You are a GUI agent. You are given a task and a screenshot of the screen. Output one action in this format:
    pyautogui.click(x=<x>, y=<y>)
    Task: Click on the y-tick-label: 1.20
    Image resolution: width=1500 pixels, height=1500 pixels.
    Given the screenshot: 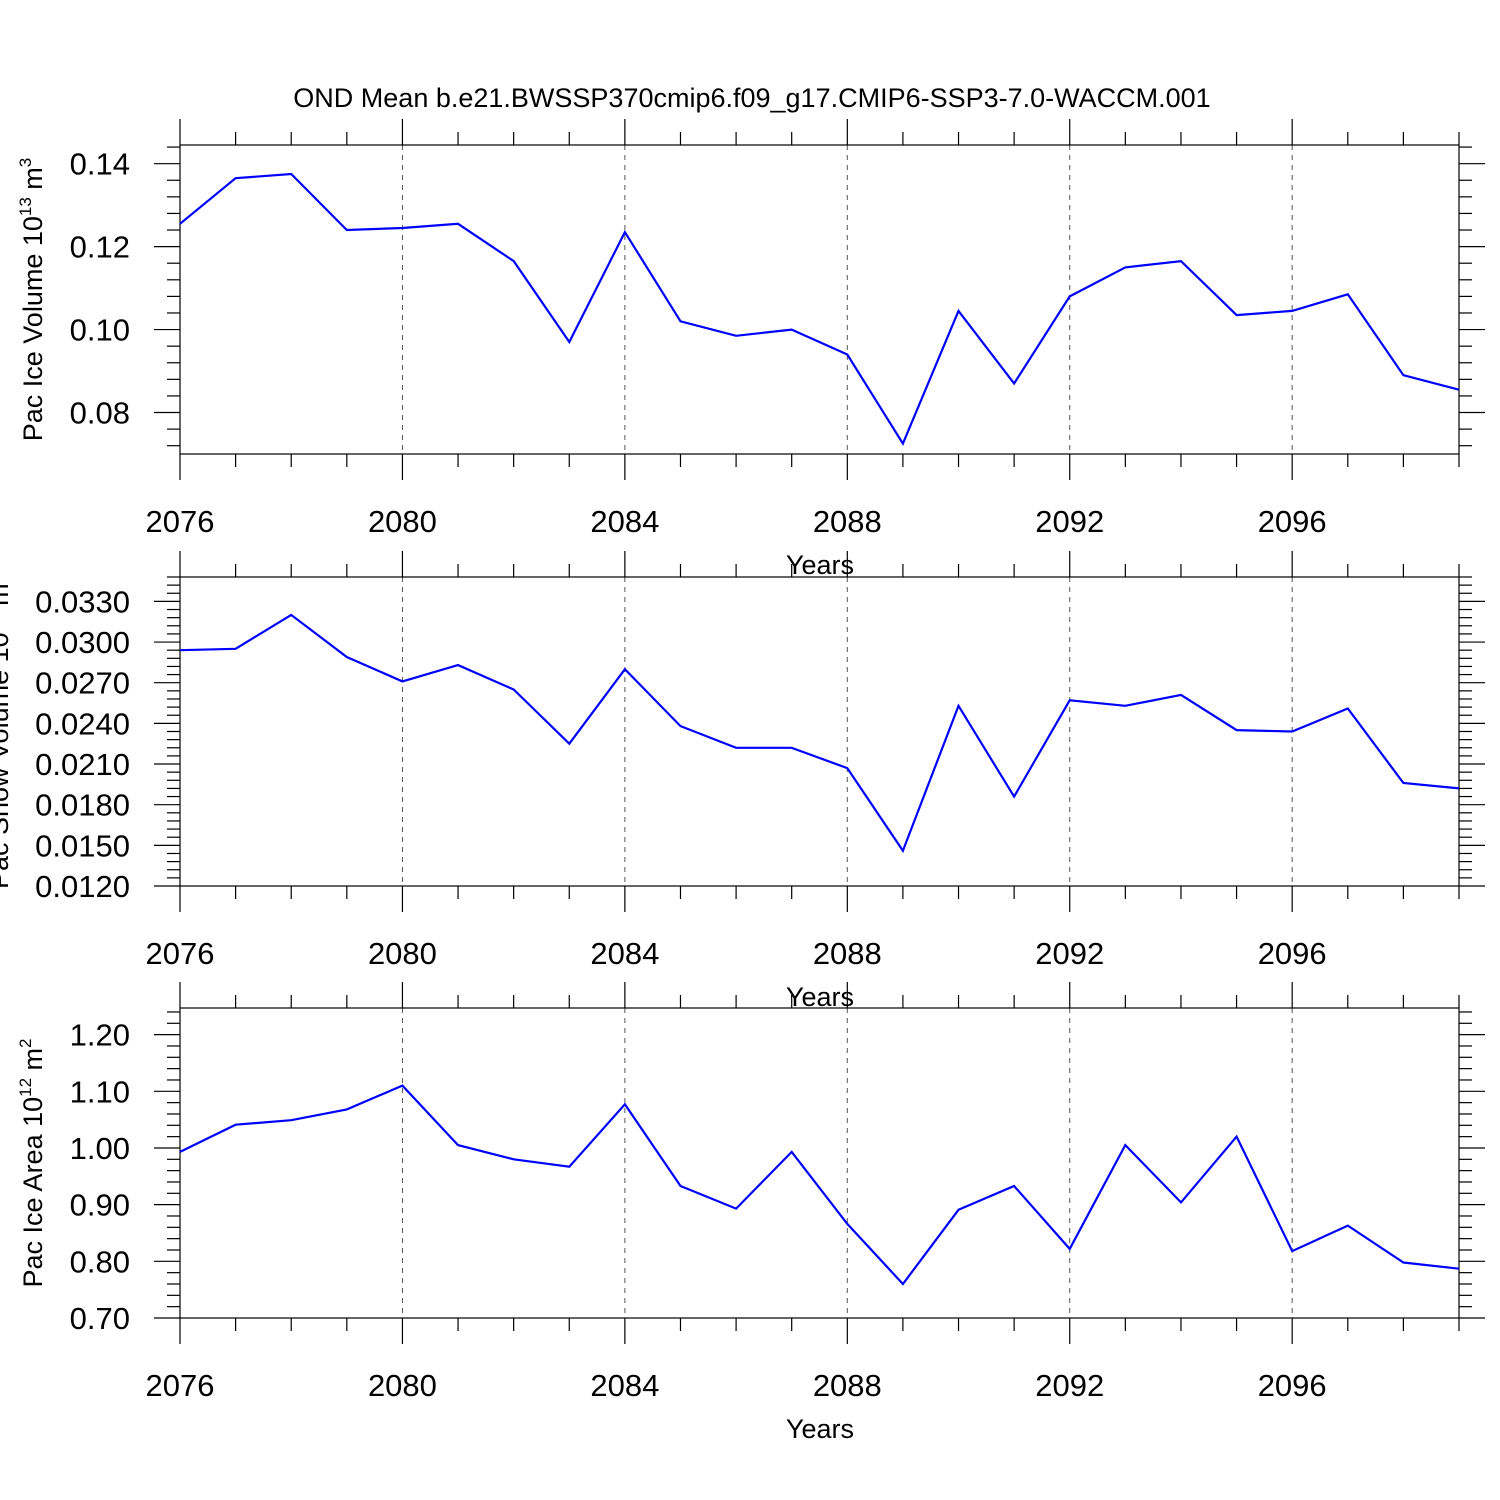 What is the action you would take?
    pyautogui.click(x=100, y=1035)
    